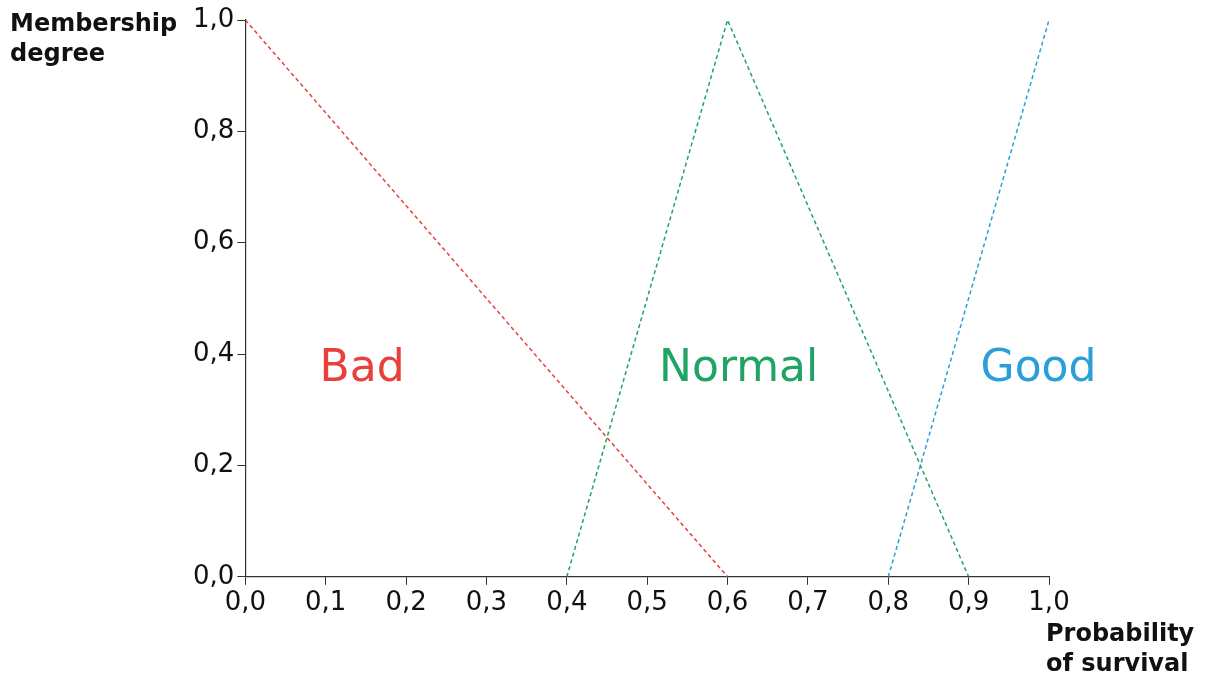 This screenshot has height=684, width=1207. What do you see at coordinates (486, 601) in the screenshot?
I see `x-tick-label: 0,3` at bounding box center [486, 601].